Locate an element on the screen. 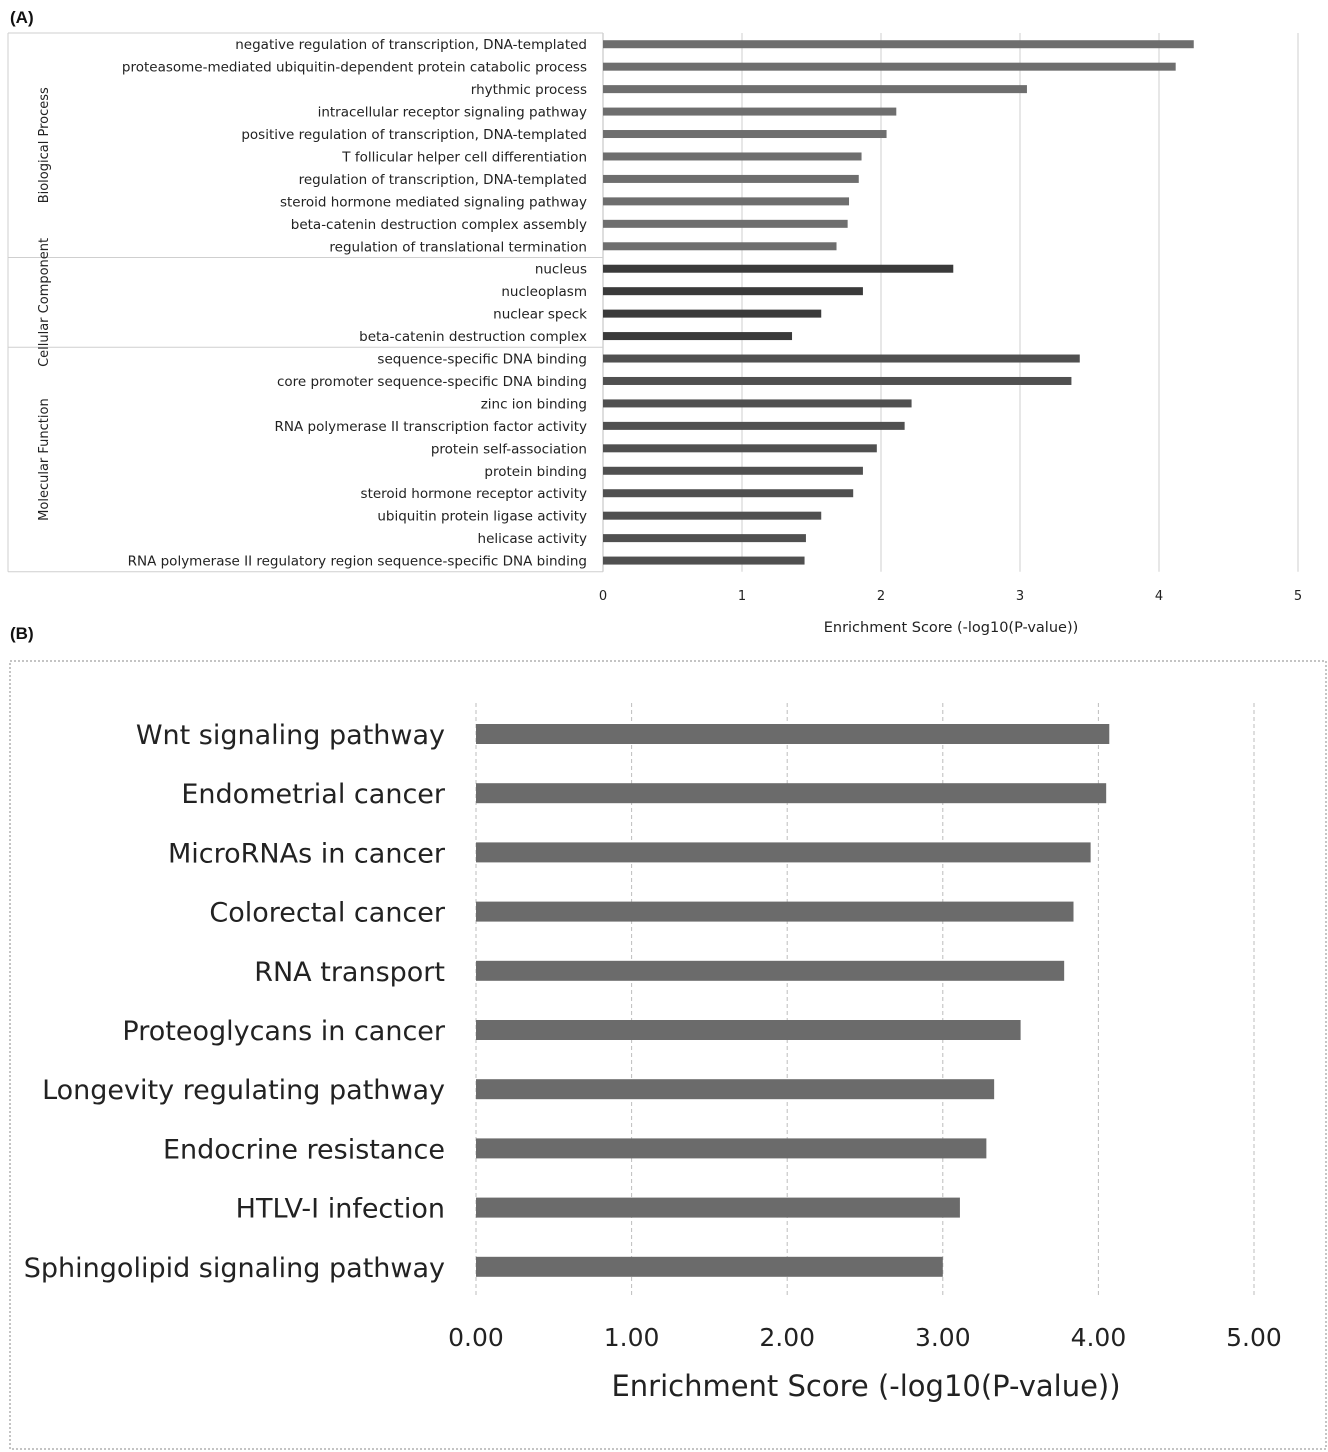 The width and height of the screenshot is (1328, 1452). panel-label-a: (A) is located at coordinates (22, 17).